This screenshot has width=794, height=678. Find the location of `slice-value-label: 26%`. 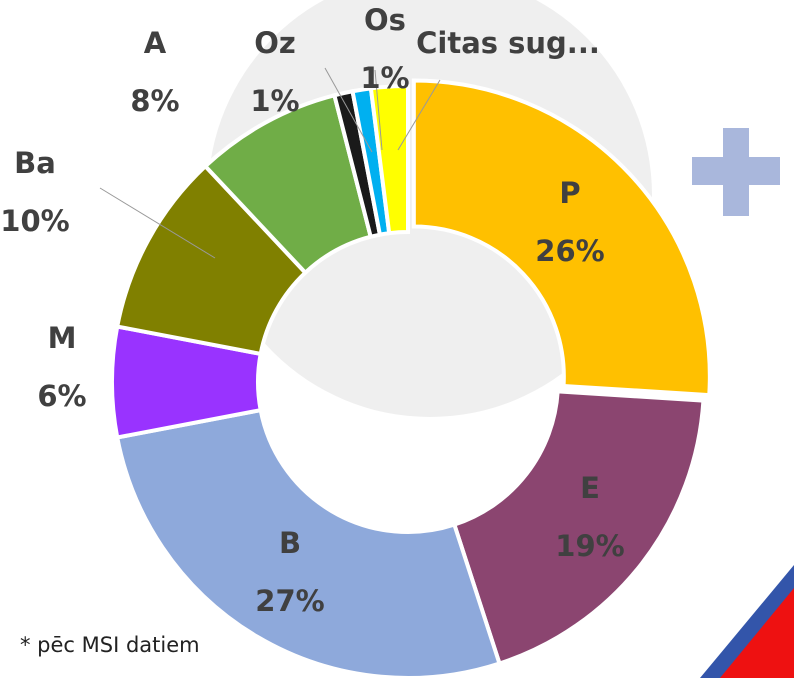

slice-value-label: 26% is located at coordinates (569, 251).